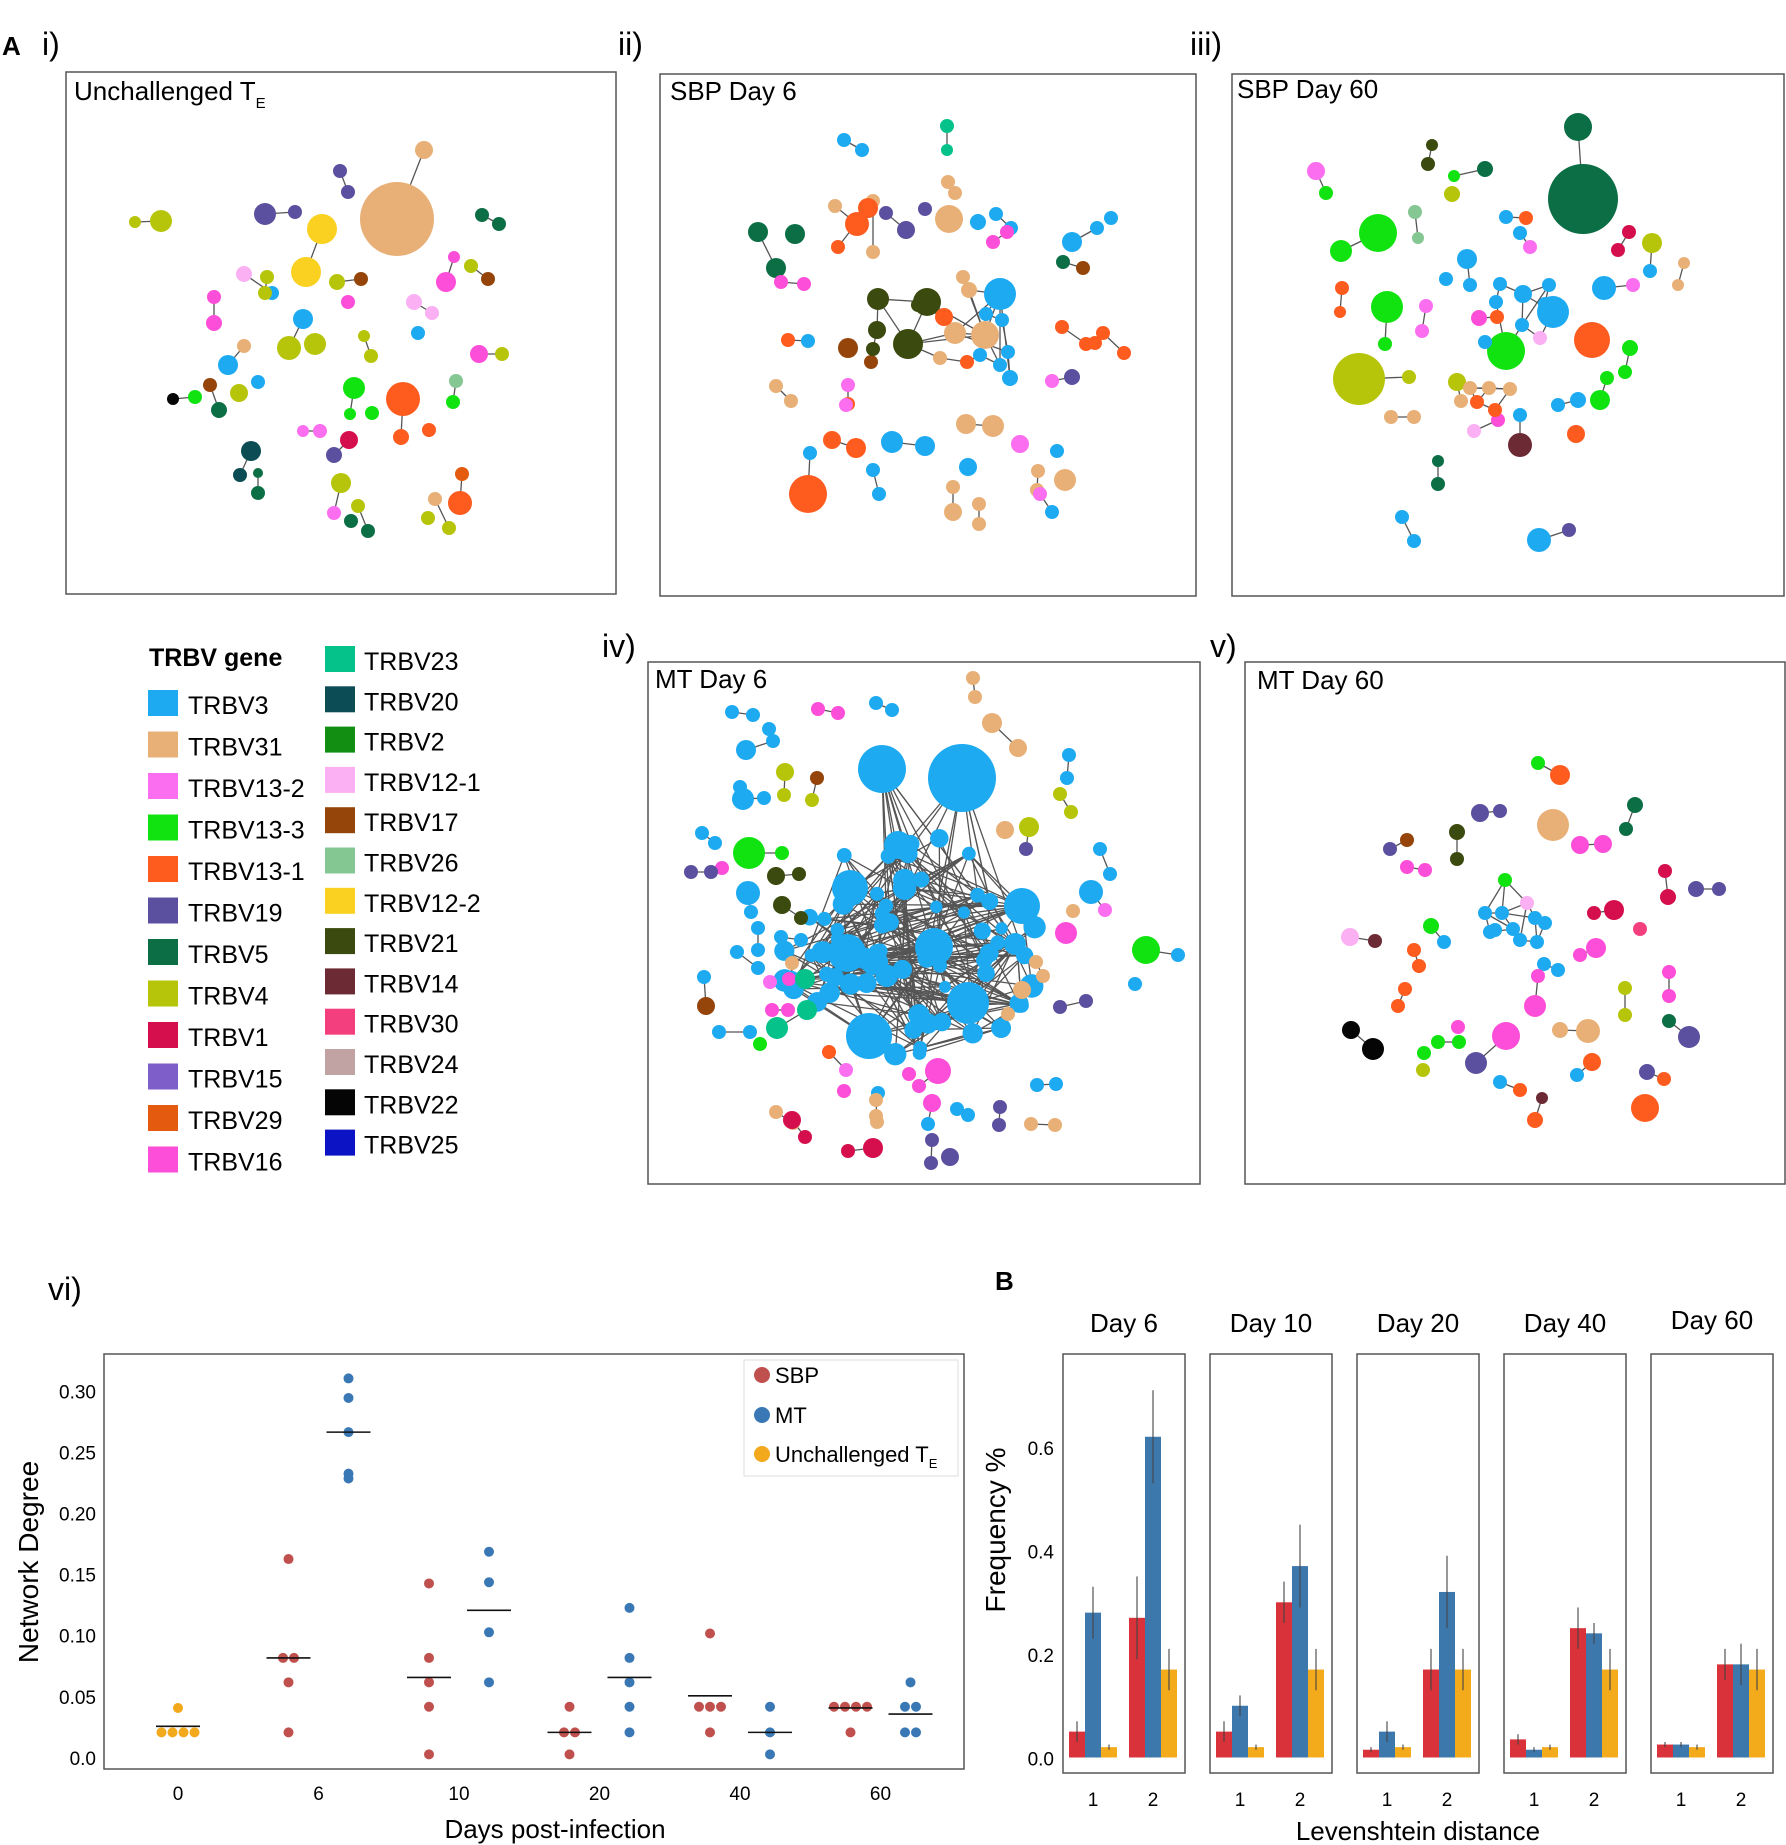 The width and height of the screenshot is (1786, 1845). What do you see at coordinates (77, 1576) in the screenshot?
I see `scatter-y-tick-label: 0.15` at bounding box center [77, 1576].